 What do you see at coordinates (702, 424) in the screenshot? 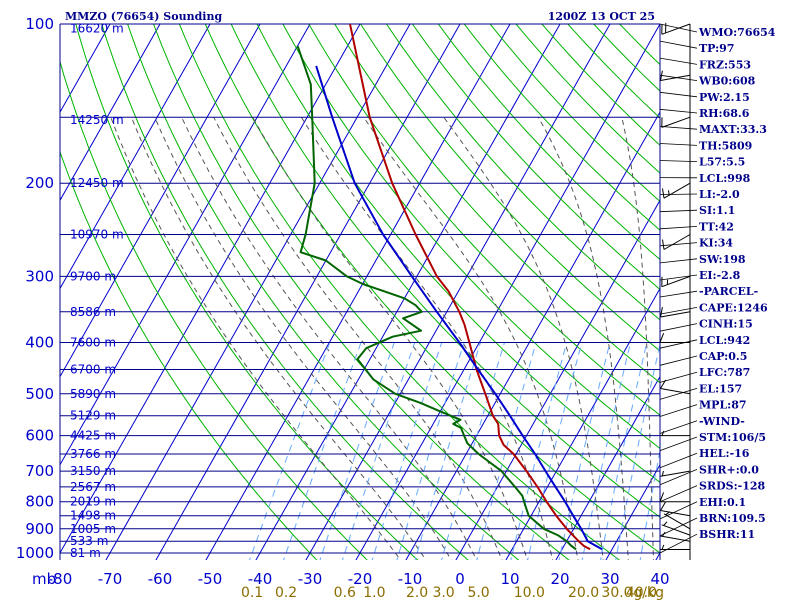
I see `index-item: -WIND-` at bounding box center [702, 424].